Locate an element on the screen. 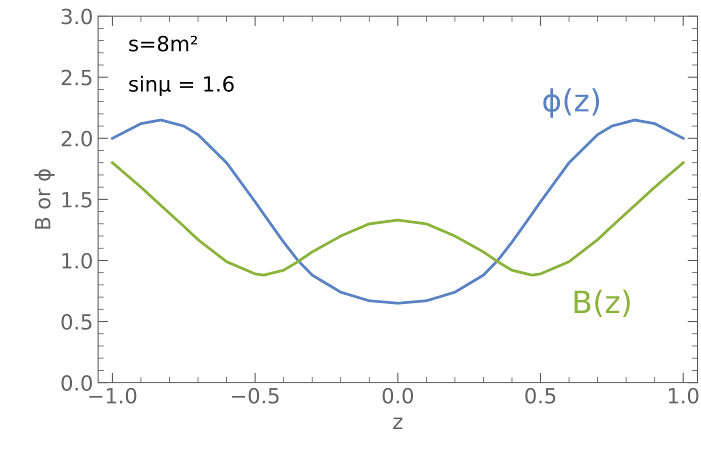 This screenshot has width=701, height=461. y-tick-label: 1.0 is located at coordinates (77, 260).